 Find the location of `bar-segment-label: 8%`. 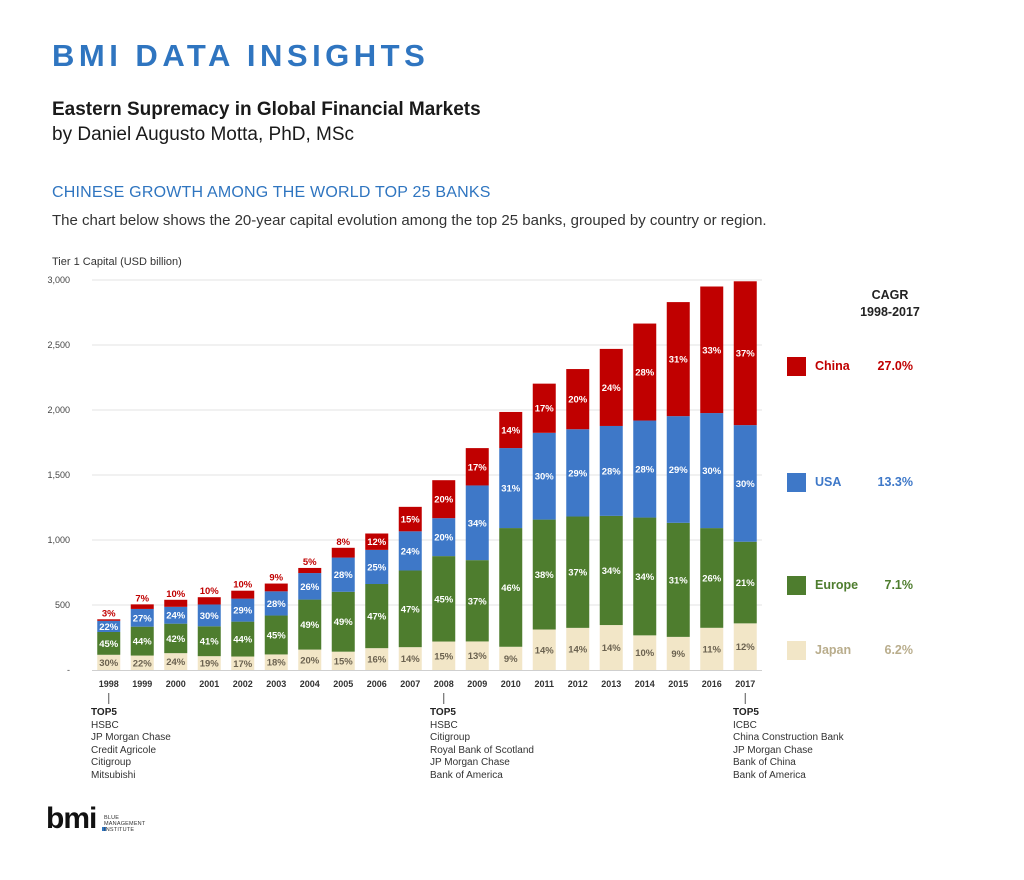

bar-segment-label: 8% is located at coordinates (343, 542).